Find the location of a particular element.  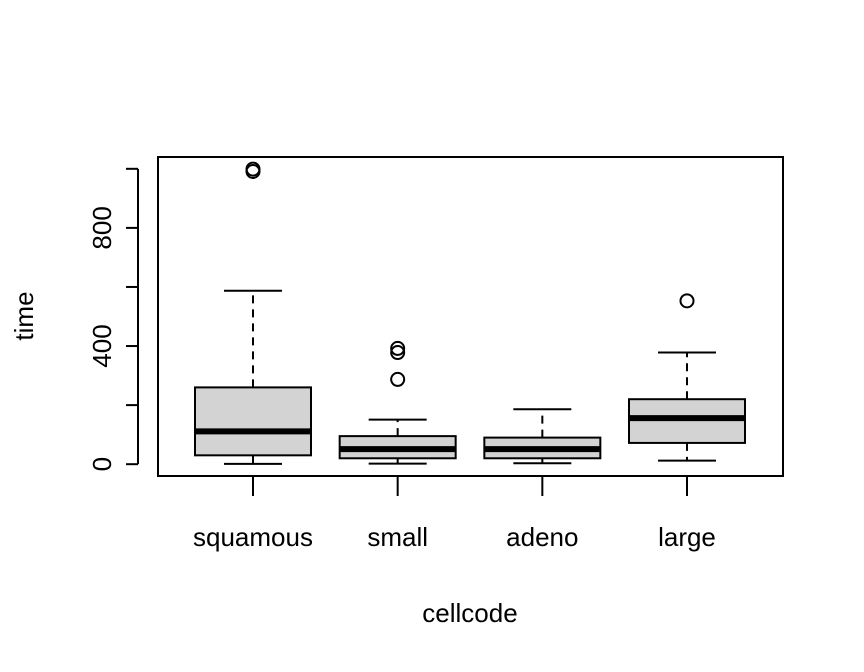

y-axis: 0 400 800 is located at coordinates (113, 319).